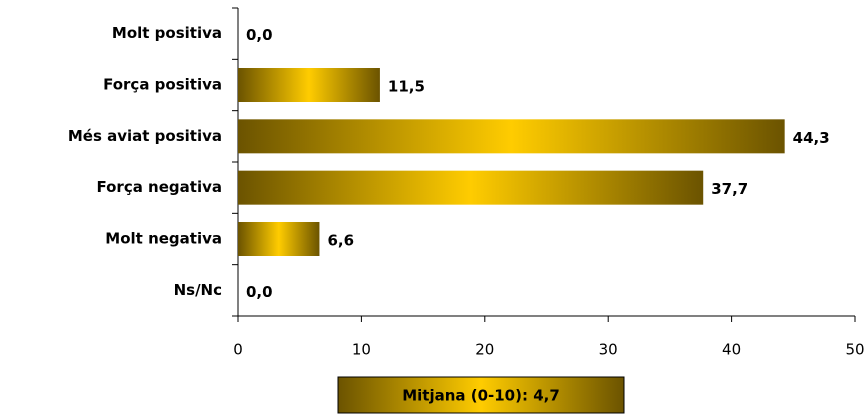  Describe the element at coordinates (163, 239) in the screenshot. I see `y-tick-label: Molt negativa` at that location.